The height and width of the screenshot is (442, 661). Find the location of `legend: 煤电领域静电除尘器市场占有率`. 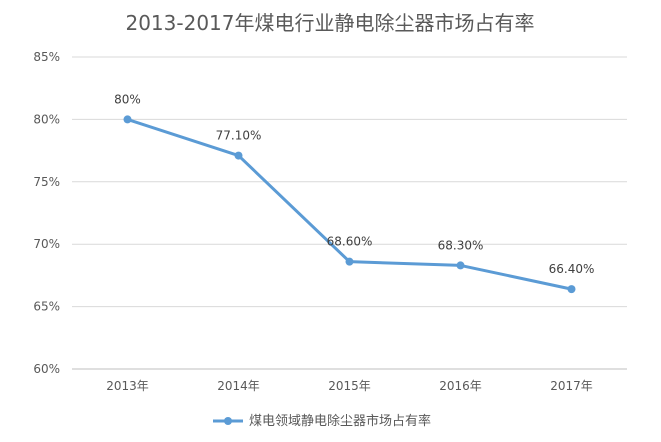

legend: 煤电领域静电除尘器市场占有率 is located at coordinates (322, 421).